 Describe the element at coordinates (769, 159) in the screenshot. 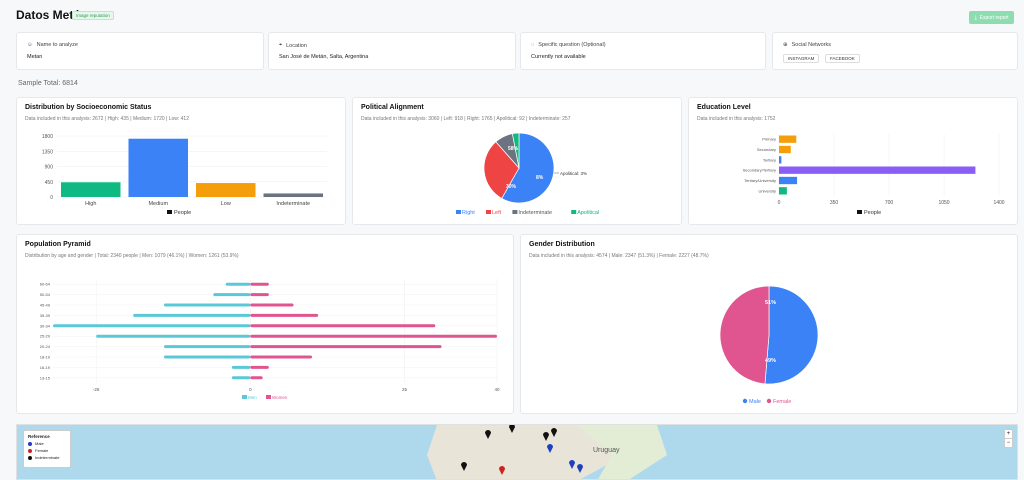

I see `y-tick-label: Tertiary` at that location.